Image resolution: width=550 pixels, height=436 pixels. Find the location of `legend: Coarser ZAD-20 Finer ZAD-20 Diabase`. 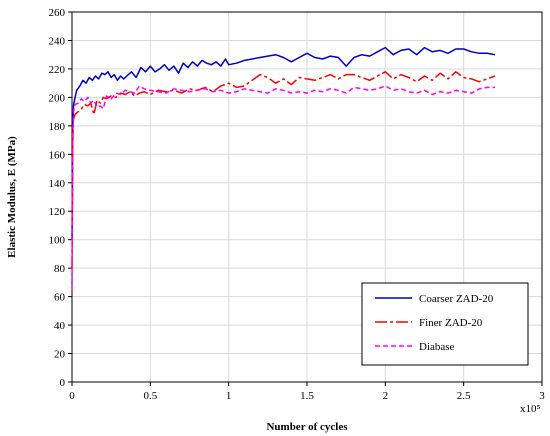

legend: Coarser ZAD-20 Finer ZAD-20 Diabase is located at coordinates (445, 324).